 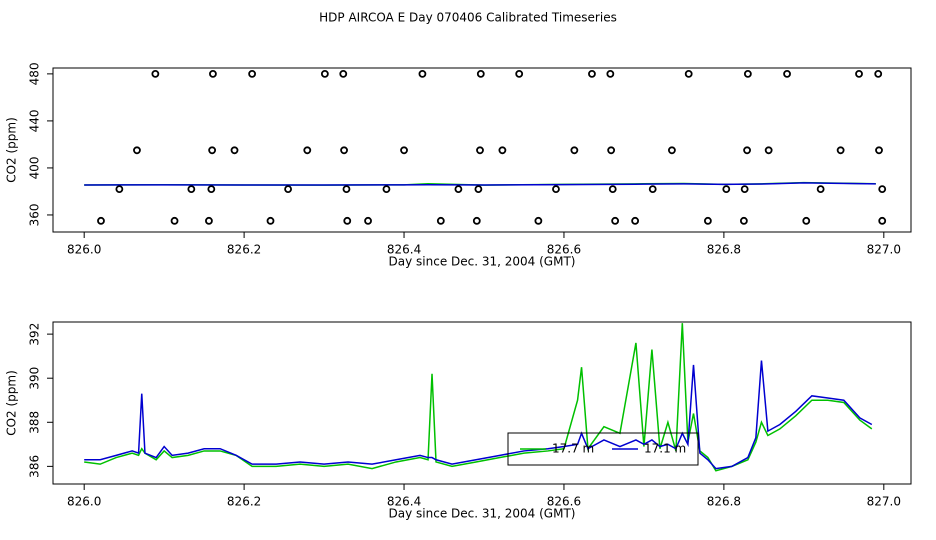 I want to click on legend-label: 17.7 m, so click(x=573, y=449).